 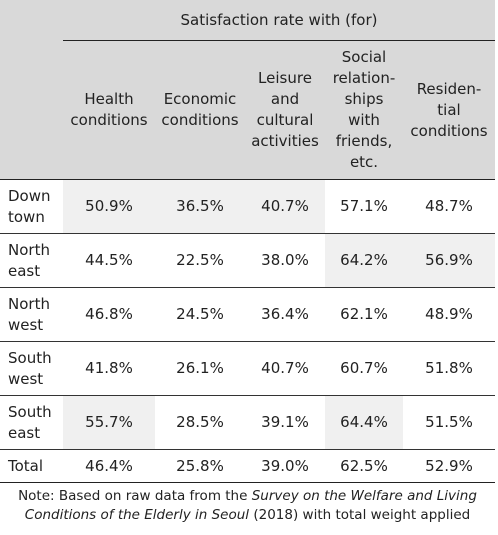 I want to click on table-cell: 62.5%, so click(x=364, y=466).